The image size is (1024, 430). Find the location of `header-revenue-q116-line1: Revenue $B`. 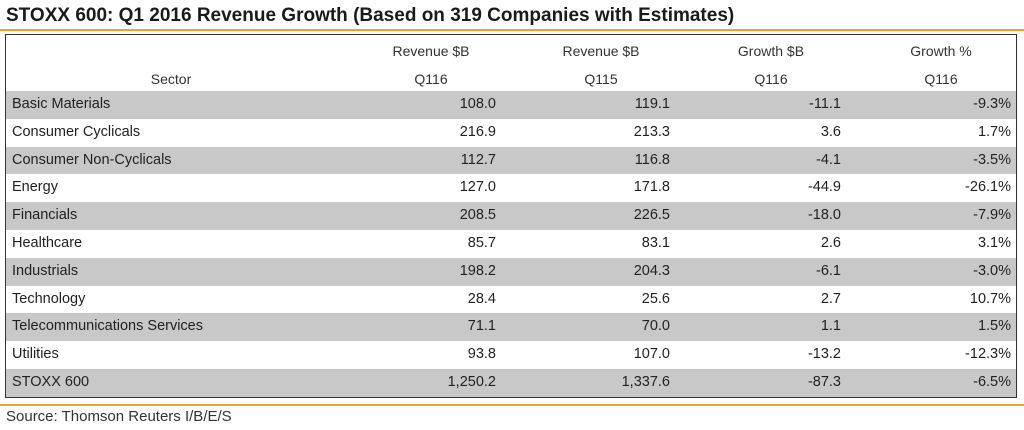

header-revenue-q116-line1: Revenue $B is located at coordinates (431, 51).